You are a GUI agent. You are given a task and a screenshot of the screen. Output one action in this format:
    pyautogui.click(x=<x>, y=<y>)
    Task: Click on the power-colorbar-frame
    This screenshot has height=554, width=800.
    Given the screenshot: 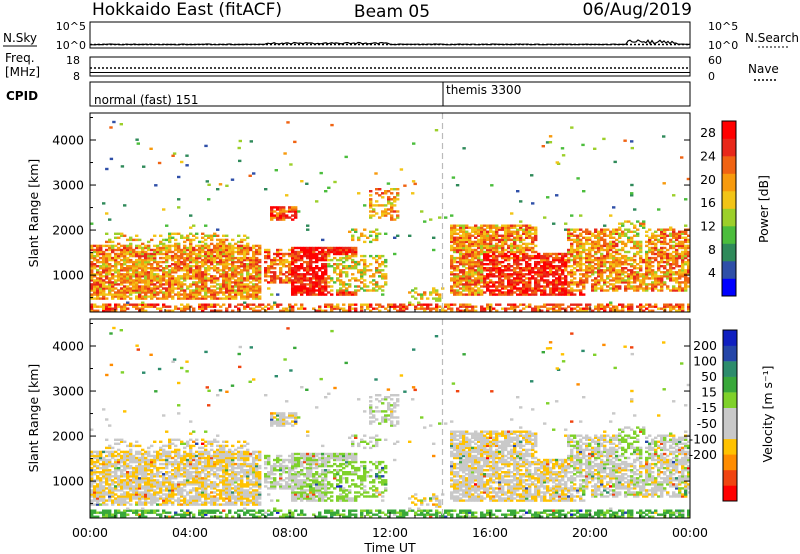 What is the action you would take?
    pyautogui.click(x=729, y=208)
    